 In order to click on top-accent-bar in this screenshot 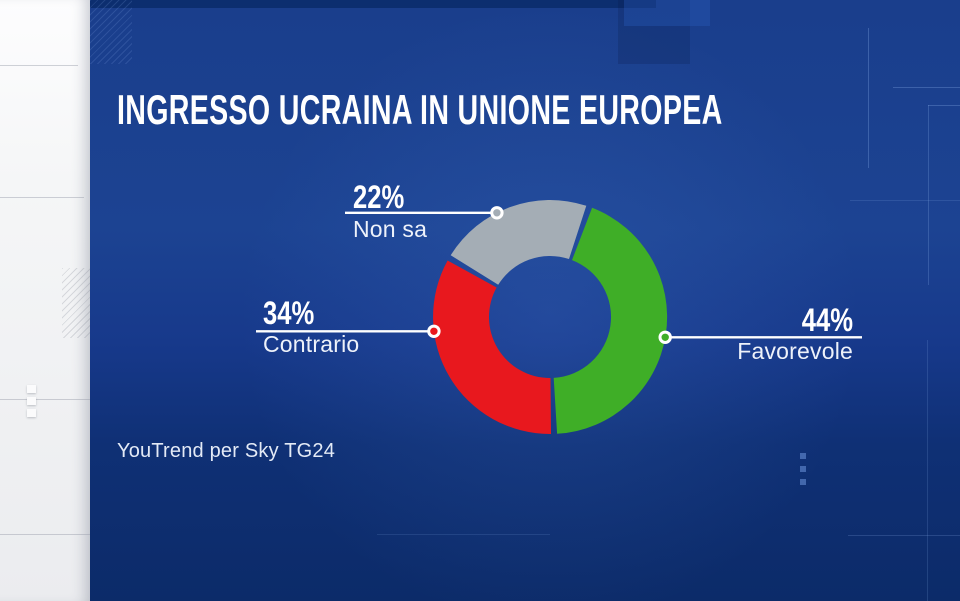, I will do `click(373, 4)`.